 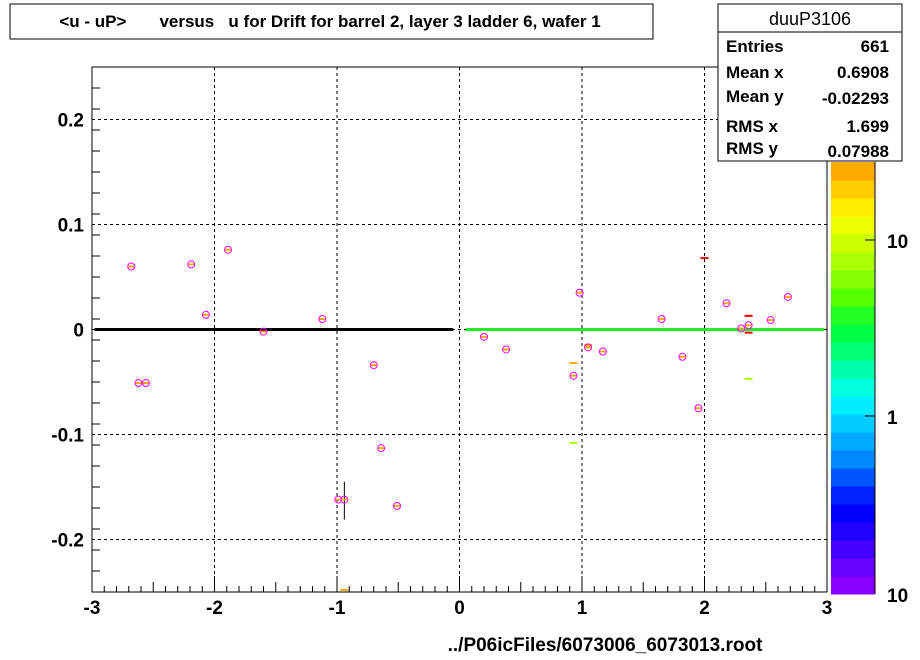 I want to click on x-tick-label: 2, so click(x=704, y=608).